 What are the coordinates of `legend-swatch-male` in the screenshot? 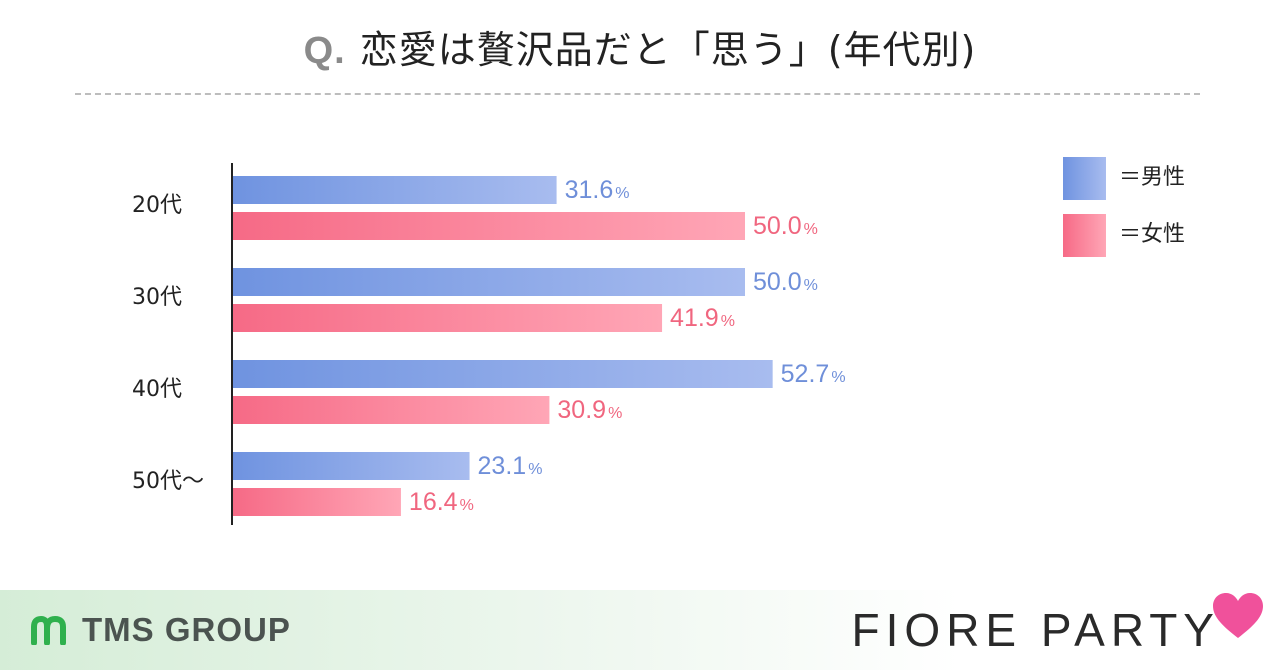 It's located at (1084, 178).